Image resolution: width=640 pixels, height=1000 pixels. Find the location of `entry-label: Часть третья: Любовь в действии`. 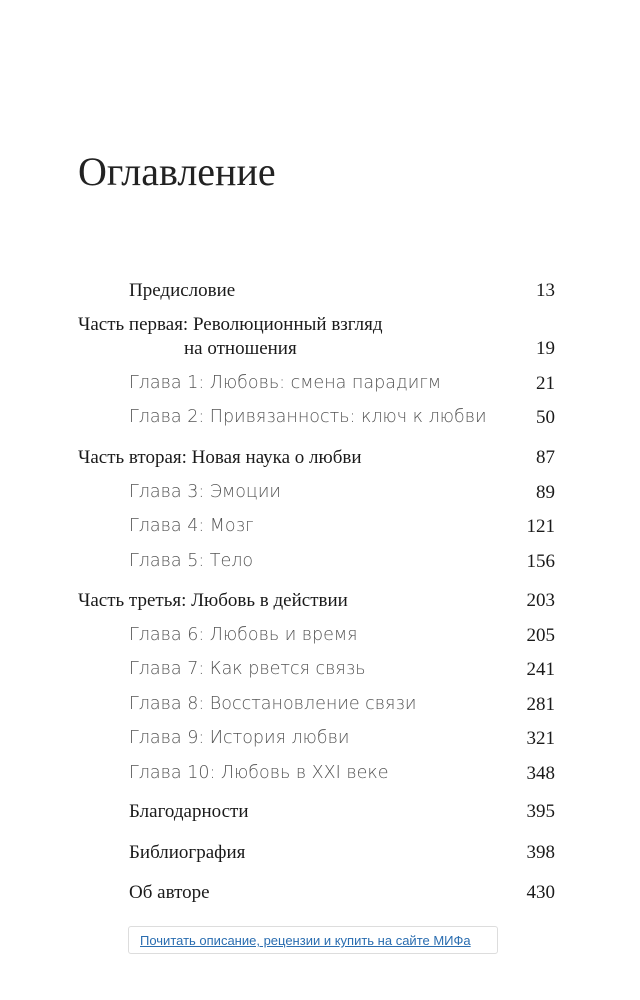

entry-label: Часть третья: Любовь в действии is located at coordinates (213, 600).